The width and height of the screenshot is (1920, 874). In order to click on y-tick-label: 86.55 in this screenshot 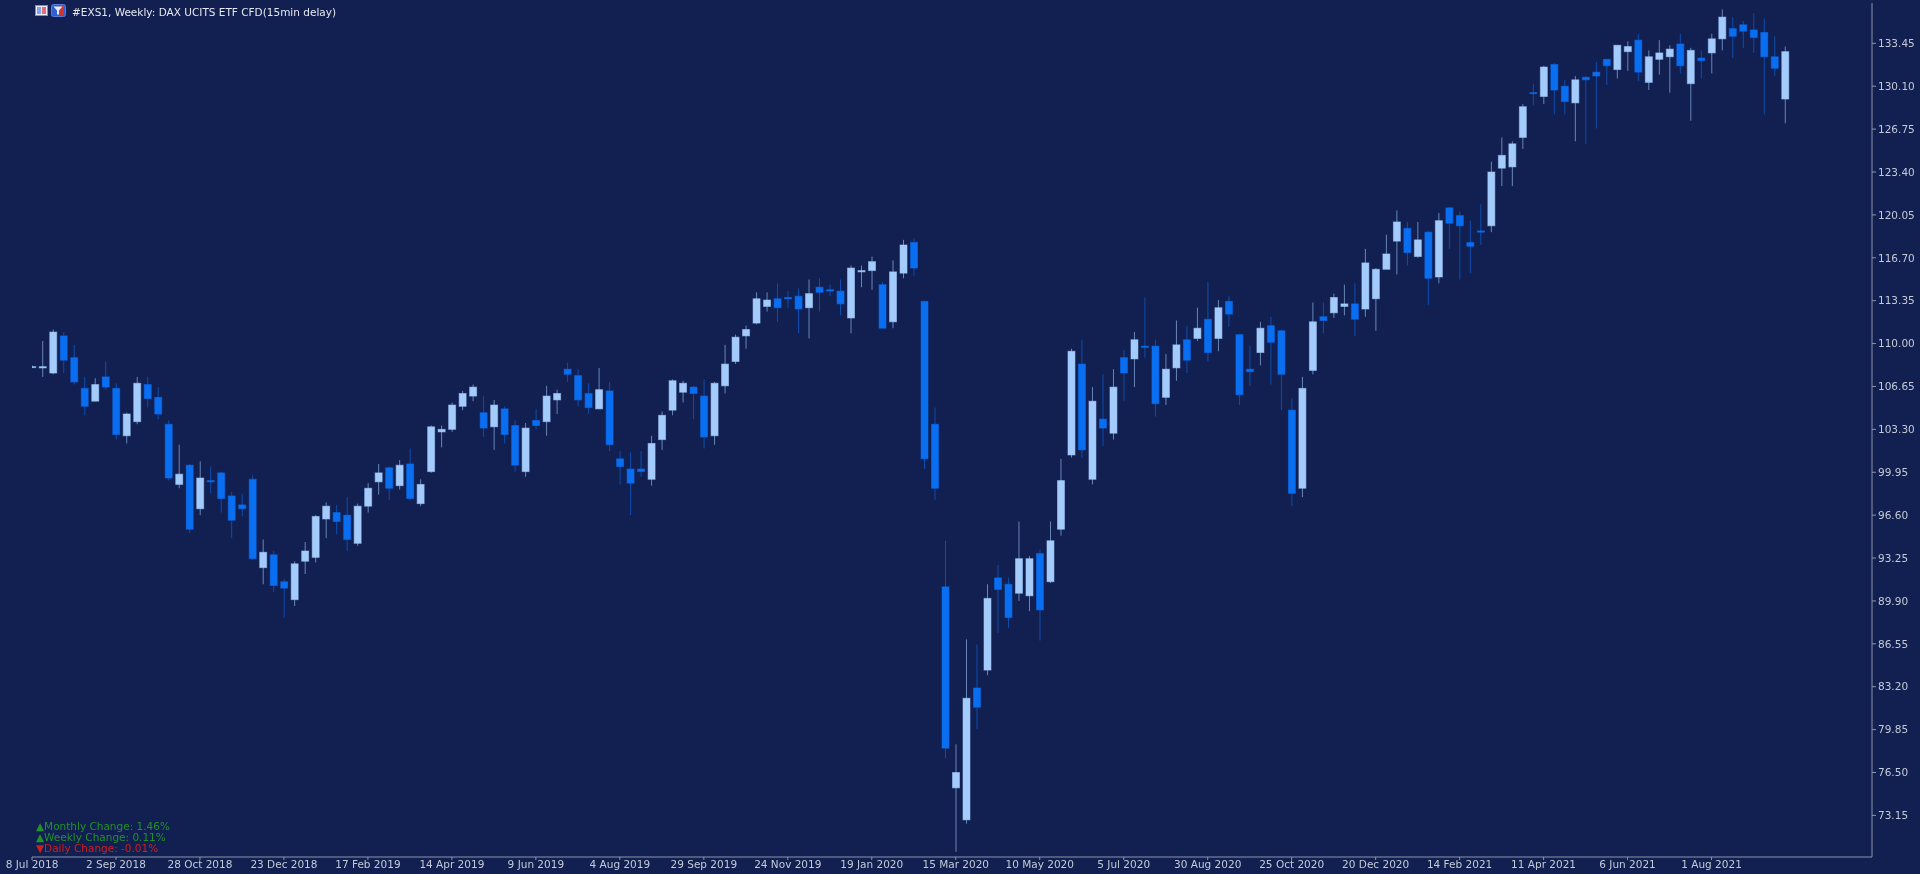, I will do `click(1893, 643)`.